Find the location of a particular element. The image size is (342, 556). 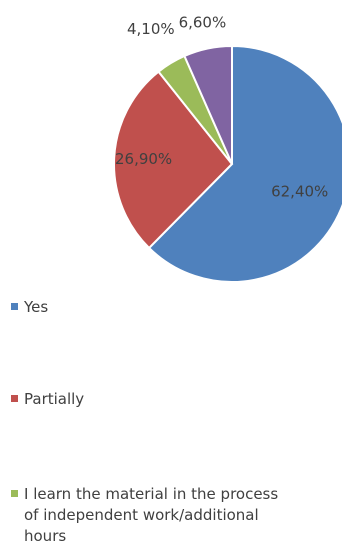

pie-slice-partially is located at coordinates (173, 160).